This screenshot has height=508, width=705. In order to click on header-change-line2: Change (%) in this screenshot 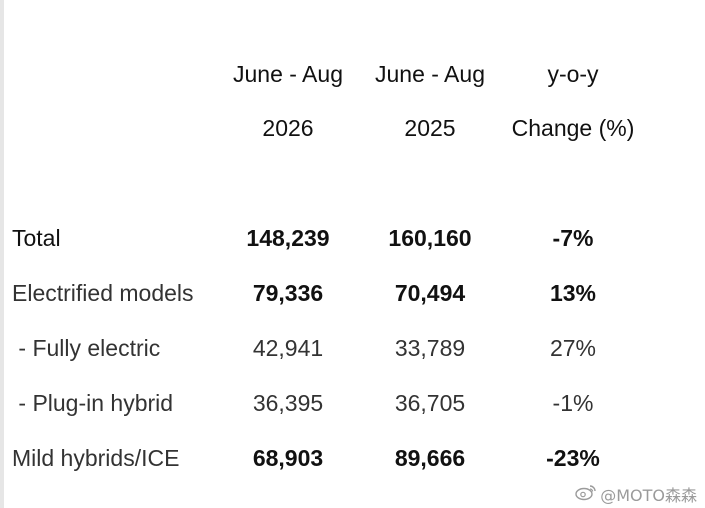, I will do `click(573, 128)`.